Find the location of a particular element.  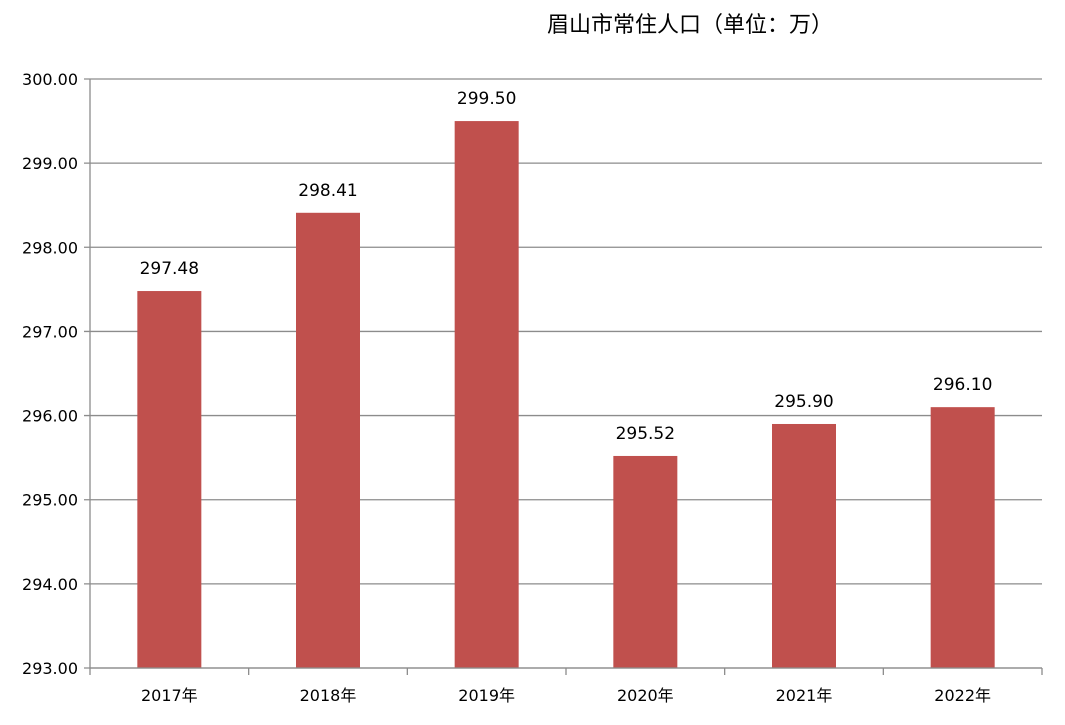

y-tick-label: 293.00 is located at coordinates (50, 668).